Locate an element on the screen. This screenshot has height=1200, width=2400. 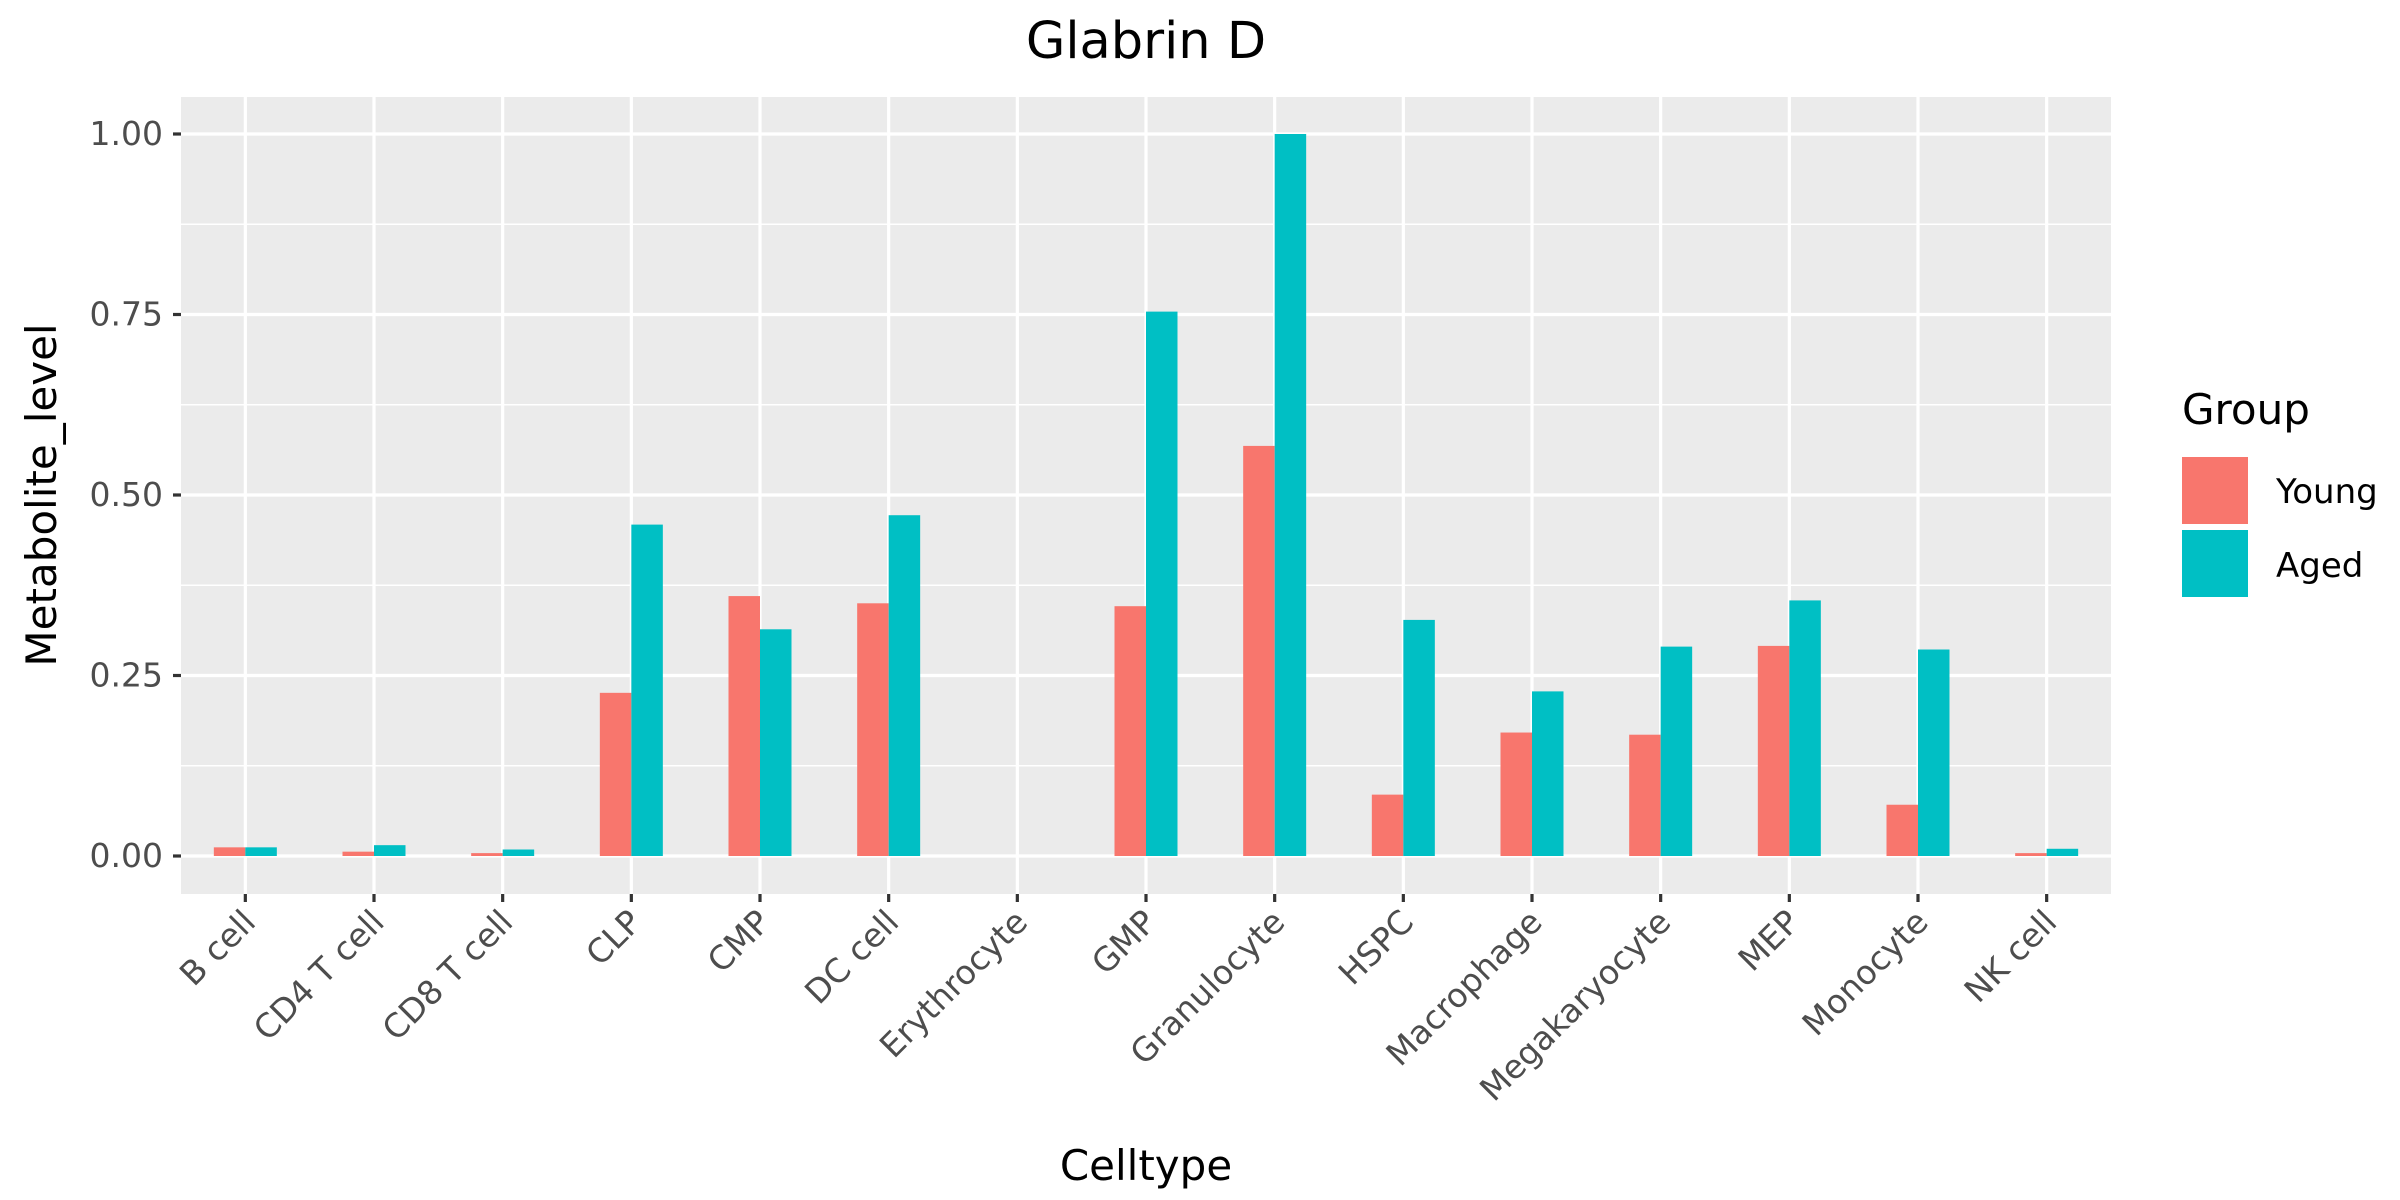
y-tick-label: 0.00 is located at coordinates (126, 855).